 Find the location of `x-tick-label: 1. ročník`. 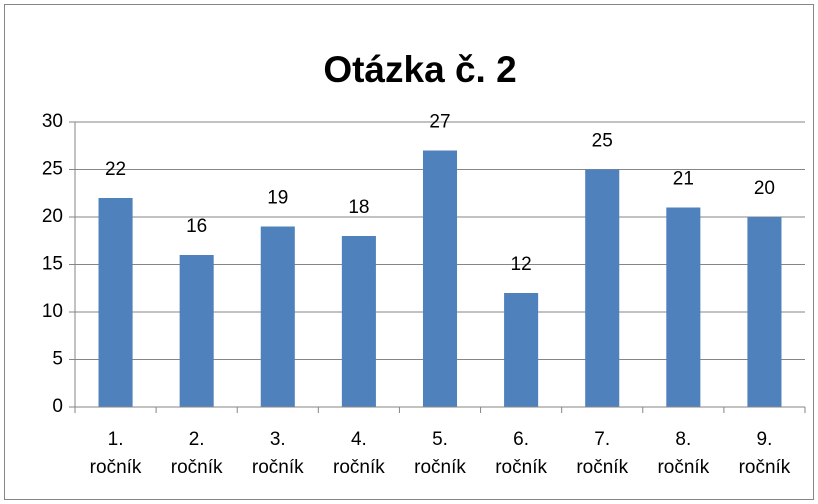

x-tick-label: 1. ročník is located at coordinates (116, 453).